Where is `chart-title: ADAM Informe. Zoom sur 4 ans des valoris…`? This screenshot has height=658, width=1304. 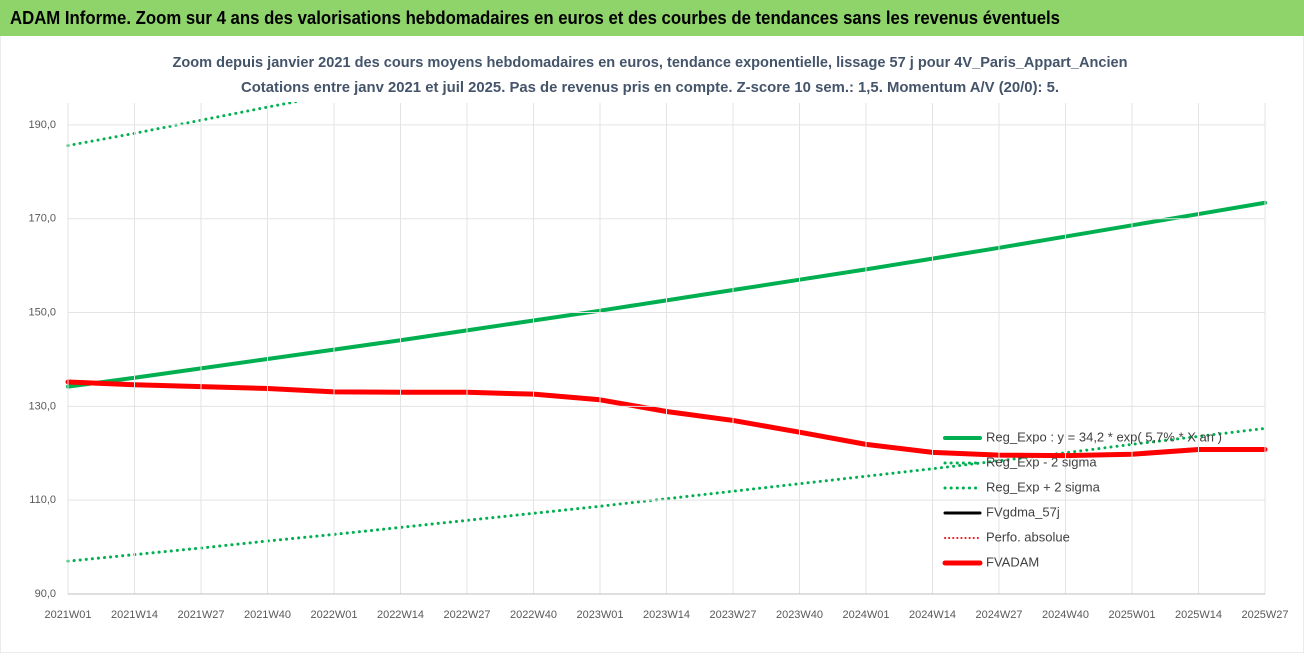
chart-title: ADAM Informe. Zoom sur 4 ans des valoris… is located at coordinates (535, 18).